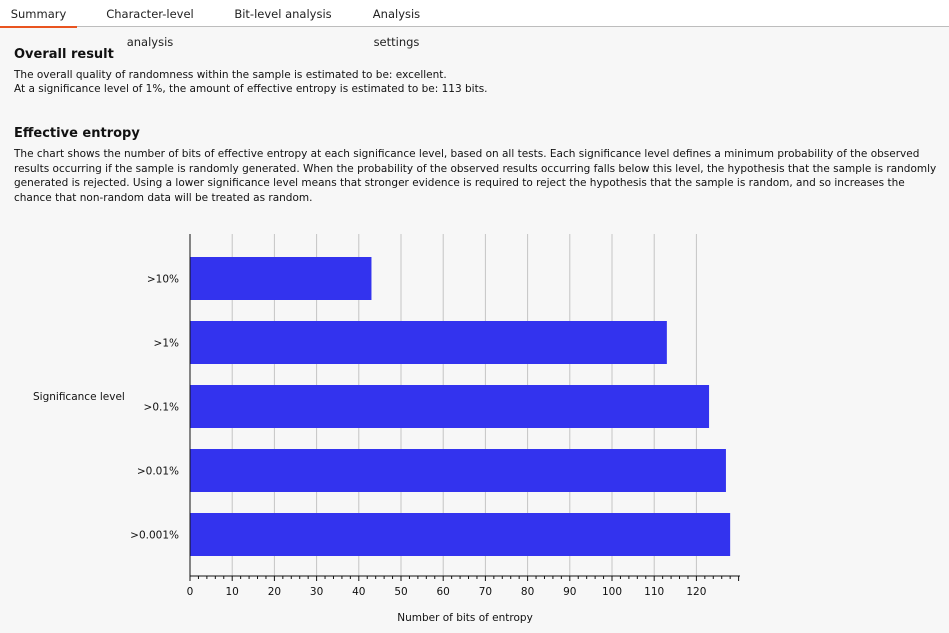  Describe the element at coordinates (283, 14) in the screenshot. I see `tab-bit-level-analysis: Bit-level analysis` at that location.